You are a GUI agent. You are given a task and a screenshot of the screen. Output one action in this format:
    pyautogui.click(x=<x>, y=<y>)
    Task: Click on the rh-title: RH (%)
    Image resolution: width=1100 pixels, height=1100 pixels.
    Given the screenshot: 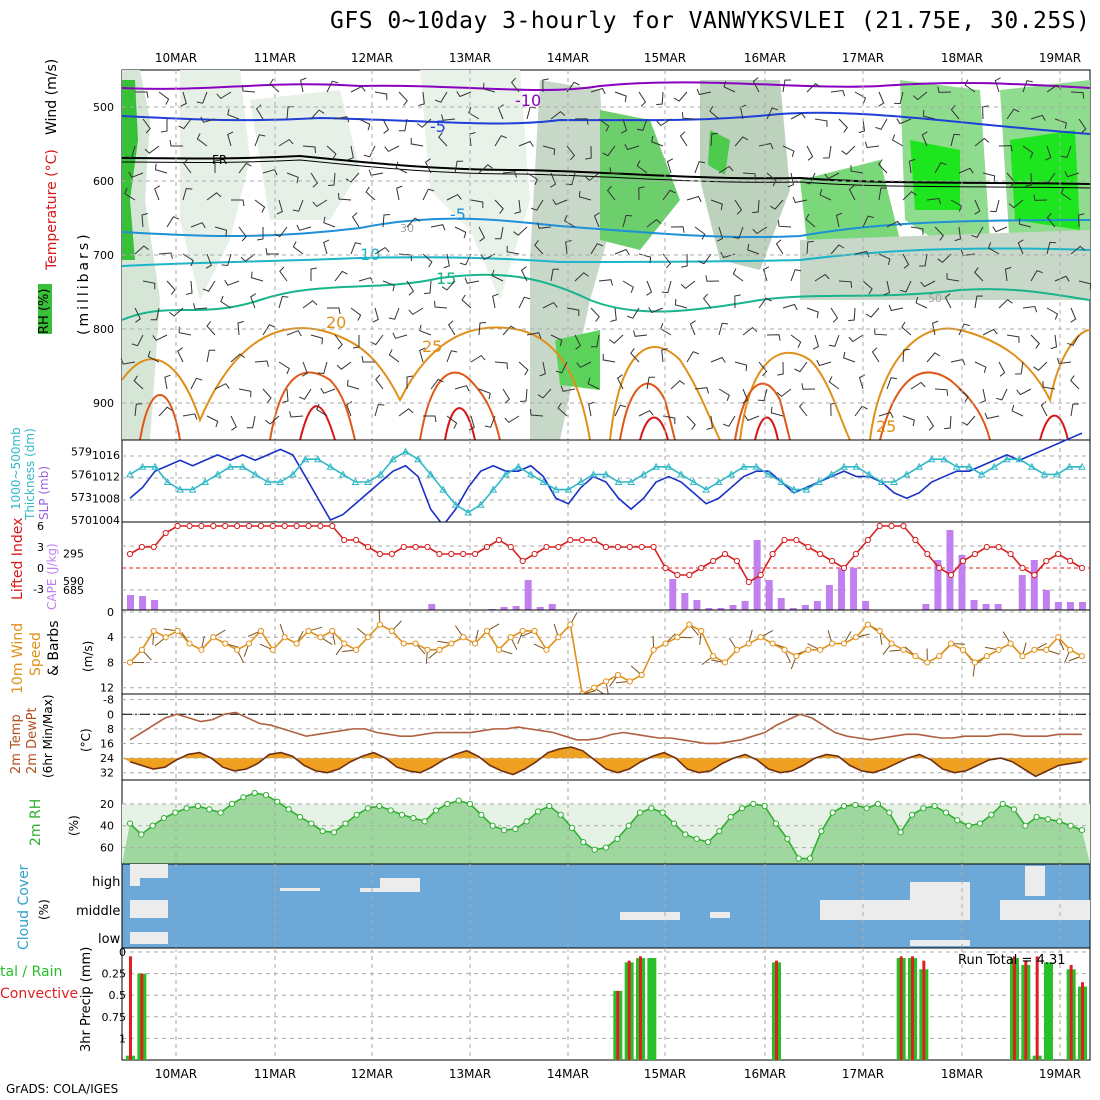 What is the action you would take?
    pyautogui.click(x=44, y=311)
    